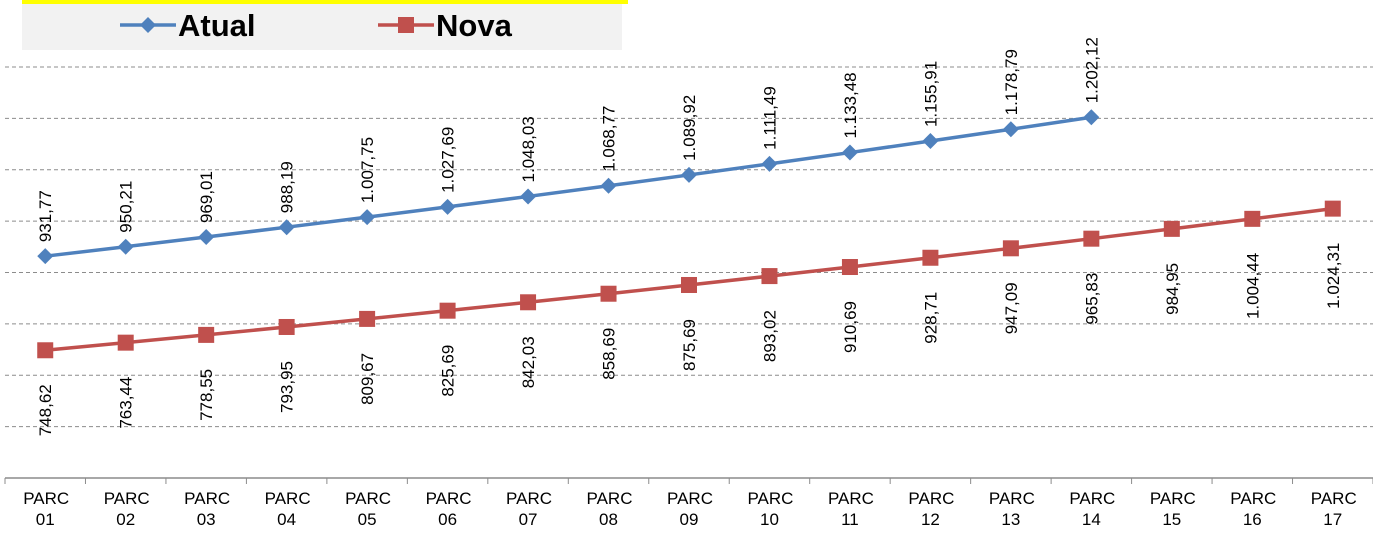 The height and width of the screenshot is (534, 1373). I want to click on data-label: 910,69, so click(850, 327).